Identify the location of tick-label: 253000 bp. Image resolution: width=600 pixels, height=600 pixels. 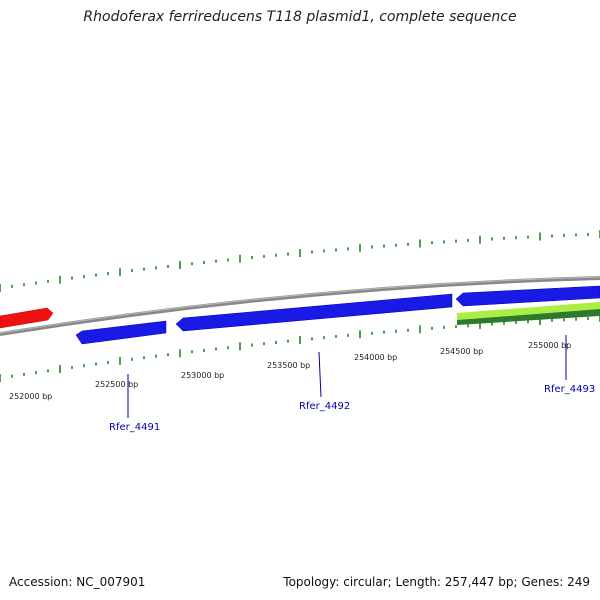
(202, 375).